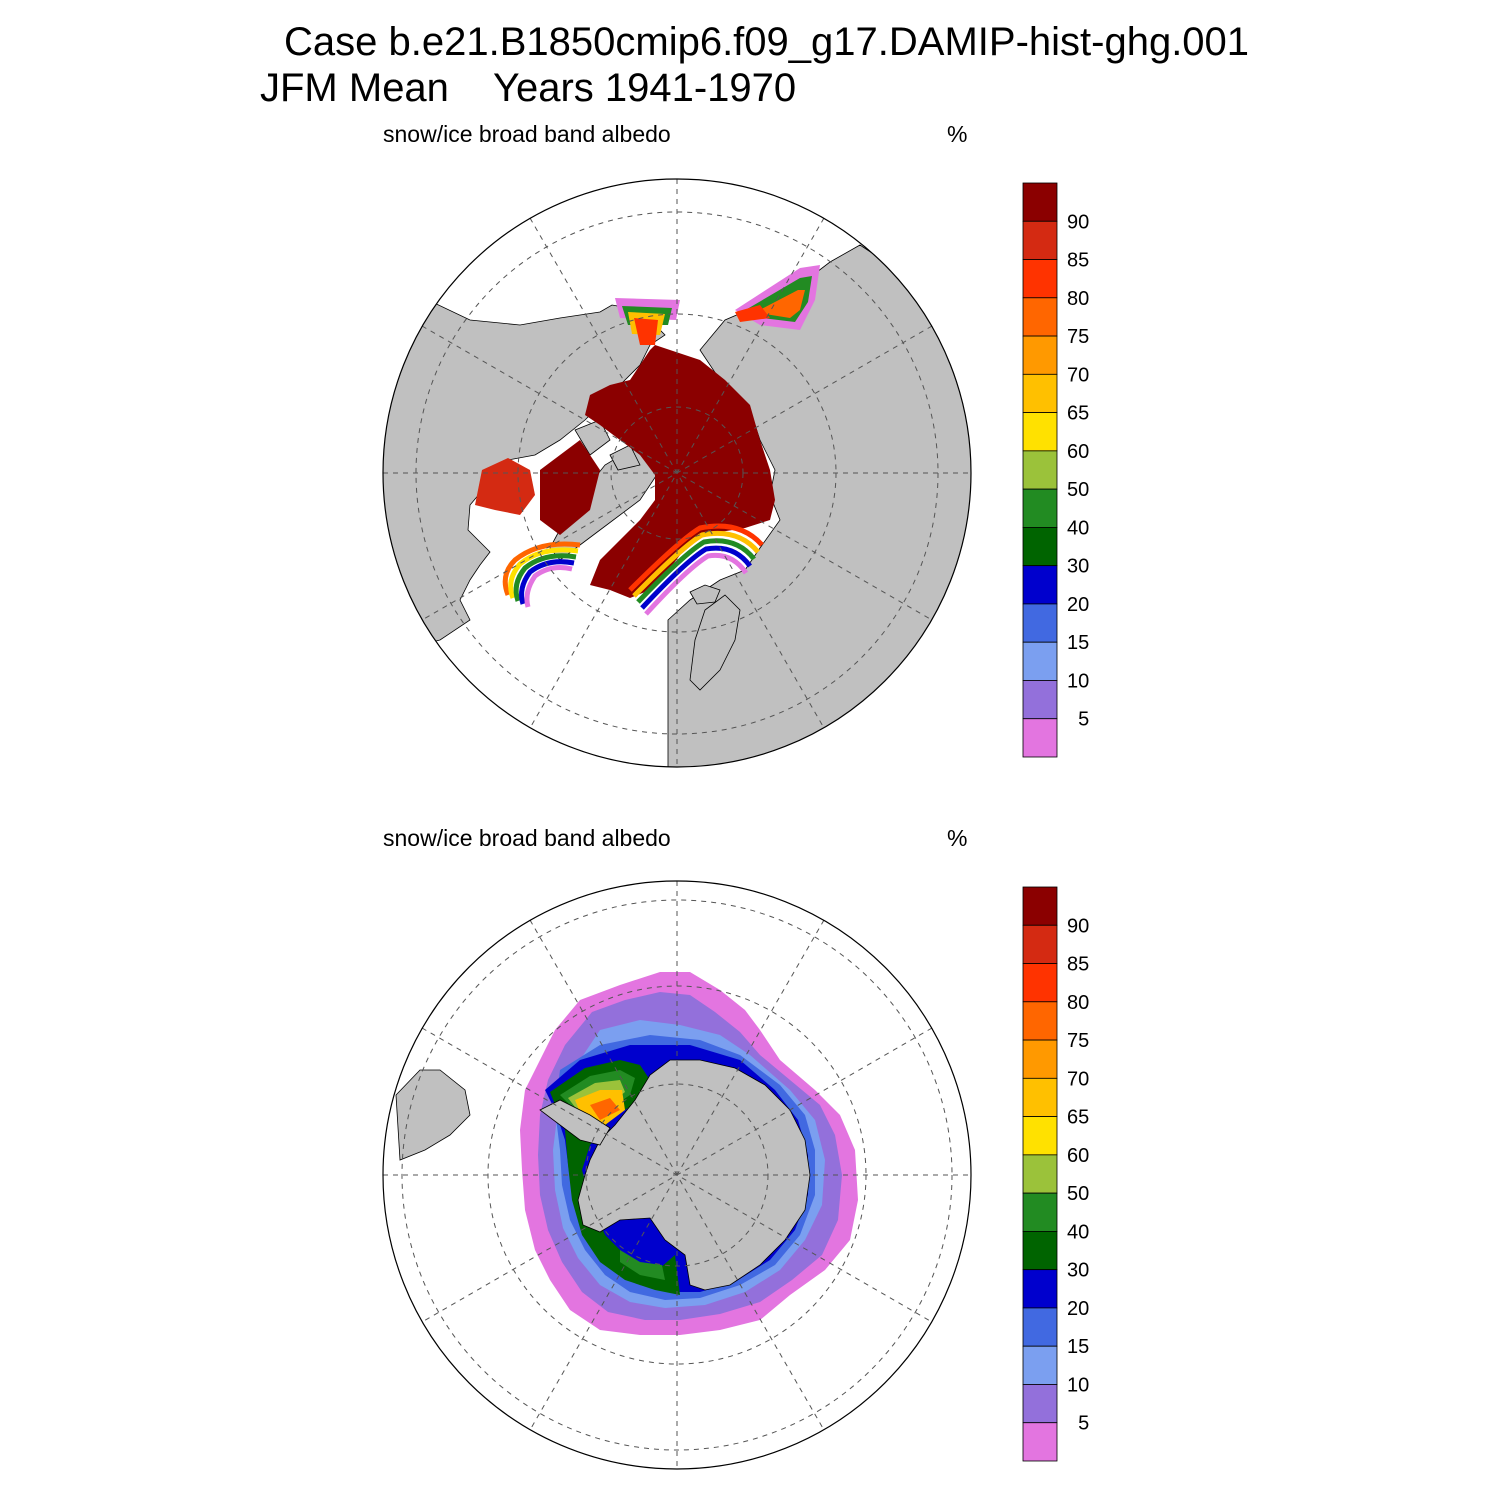 Image resolution: width=1500 pixels, height=1500 pixels. What do you see at coordinates (696, 569) in the screenshot?
I see `barents-sea-margin` at bounding box center [696, 569].